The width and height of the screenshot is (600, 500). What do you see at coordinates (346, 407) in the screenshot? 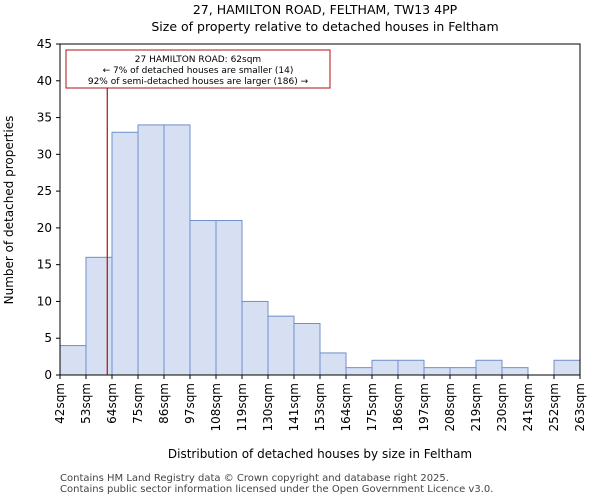
I see `x-tick-label: 164sqm` at bounding box center [346, 407].